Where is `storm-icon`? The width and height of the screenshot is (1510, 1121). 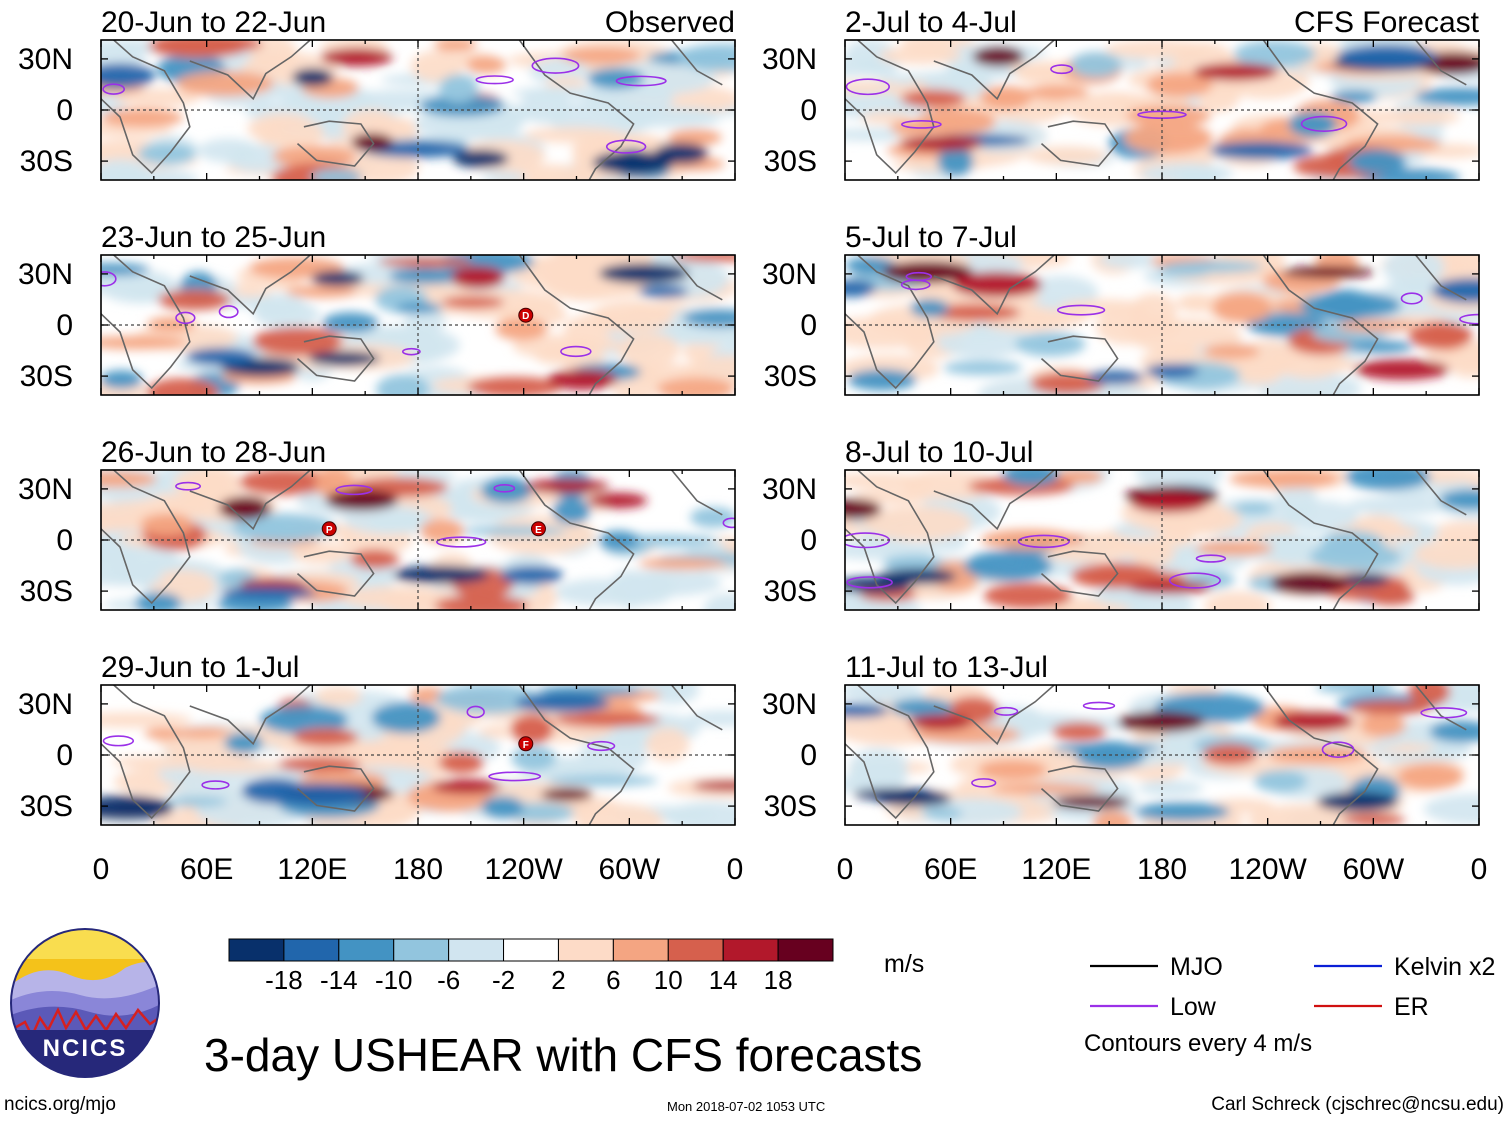
storm-icon is located at coordinates (329, 529).